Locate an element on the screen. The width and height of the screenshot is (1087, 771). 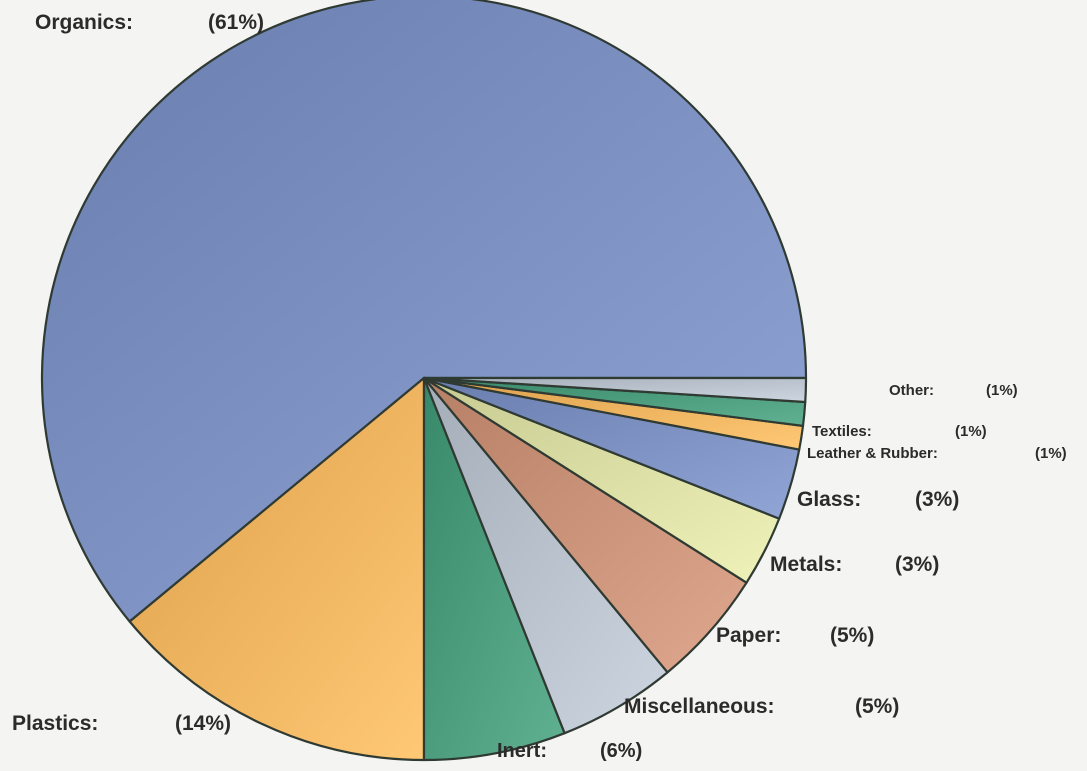
pie-slice-inert is located at coordinates (494, 569).